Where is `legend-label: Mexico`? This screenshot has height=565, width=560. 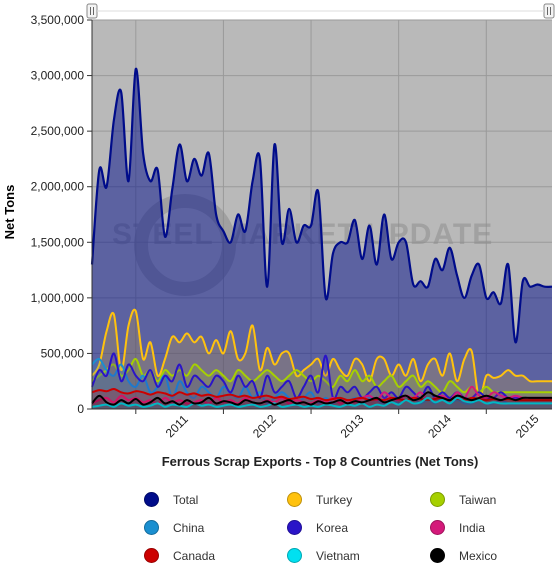
legend-label: Mexico is located at coordinates (478, 555).